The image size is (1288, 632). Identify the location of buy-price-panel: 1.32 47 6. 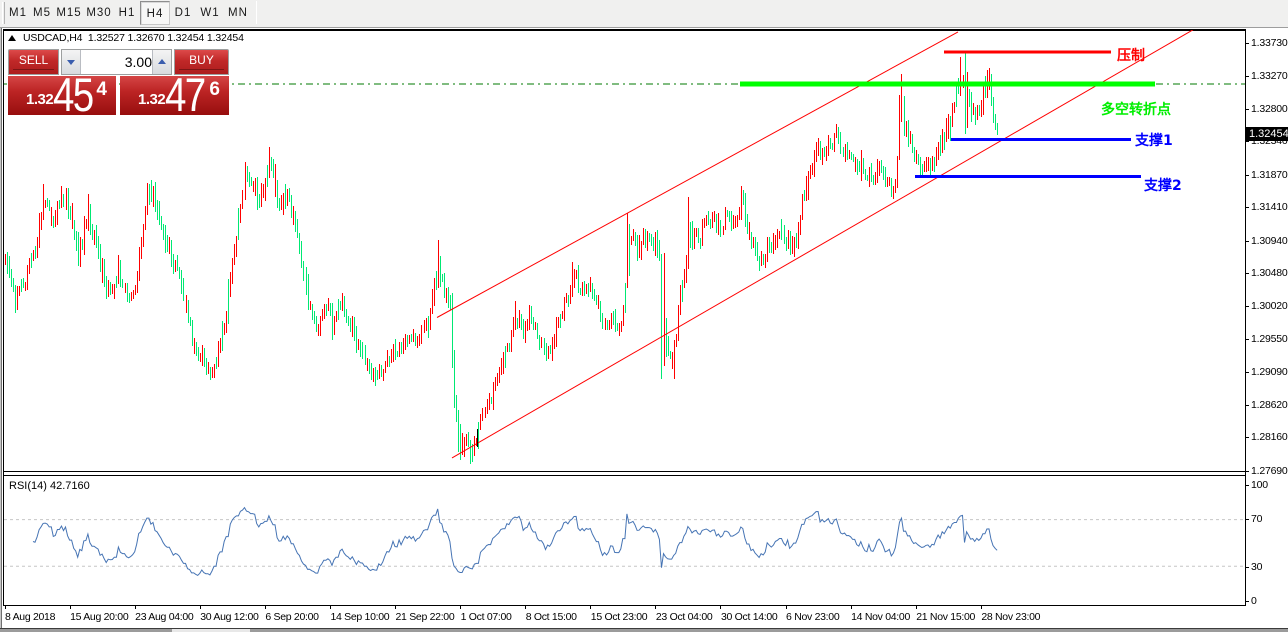
(174, 95).